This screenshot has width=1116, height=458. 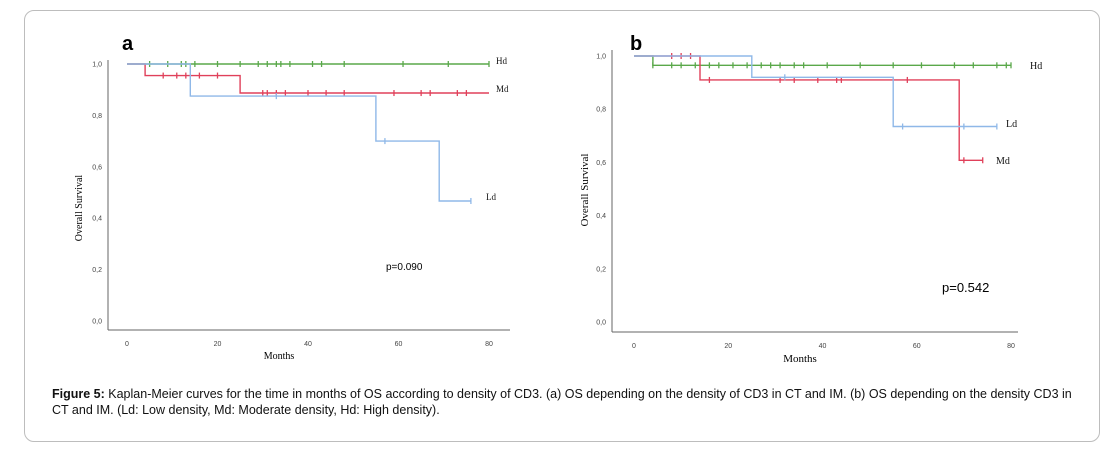 I want to click on caption-label: Figure 5:, so click(x=78, y=394).